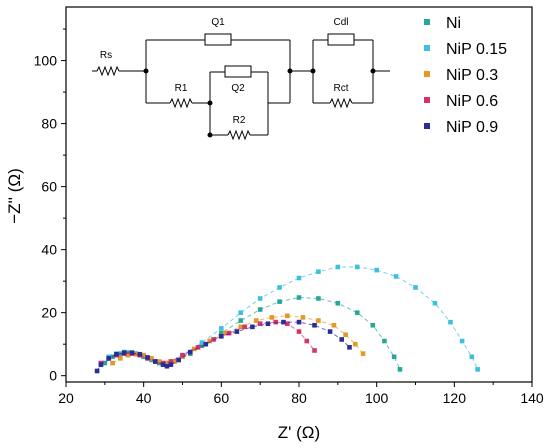 The image size is (550, 448). I want to click on resistor-rs, so click(108, 71).